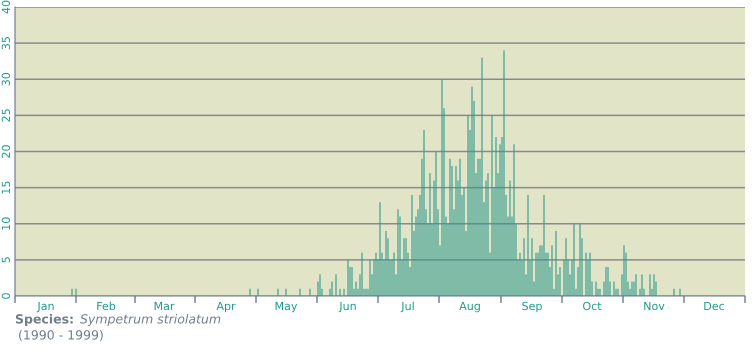 This screenshot has width=755, height=350. Describe the element at coordinates (164, 306) in the screenshot. I see `x-tick-label: Mar` at that location.